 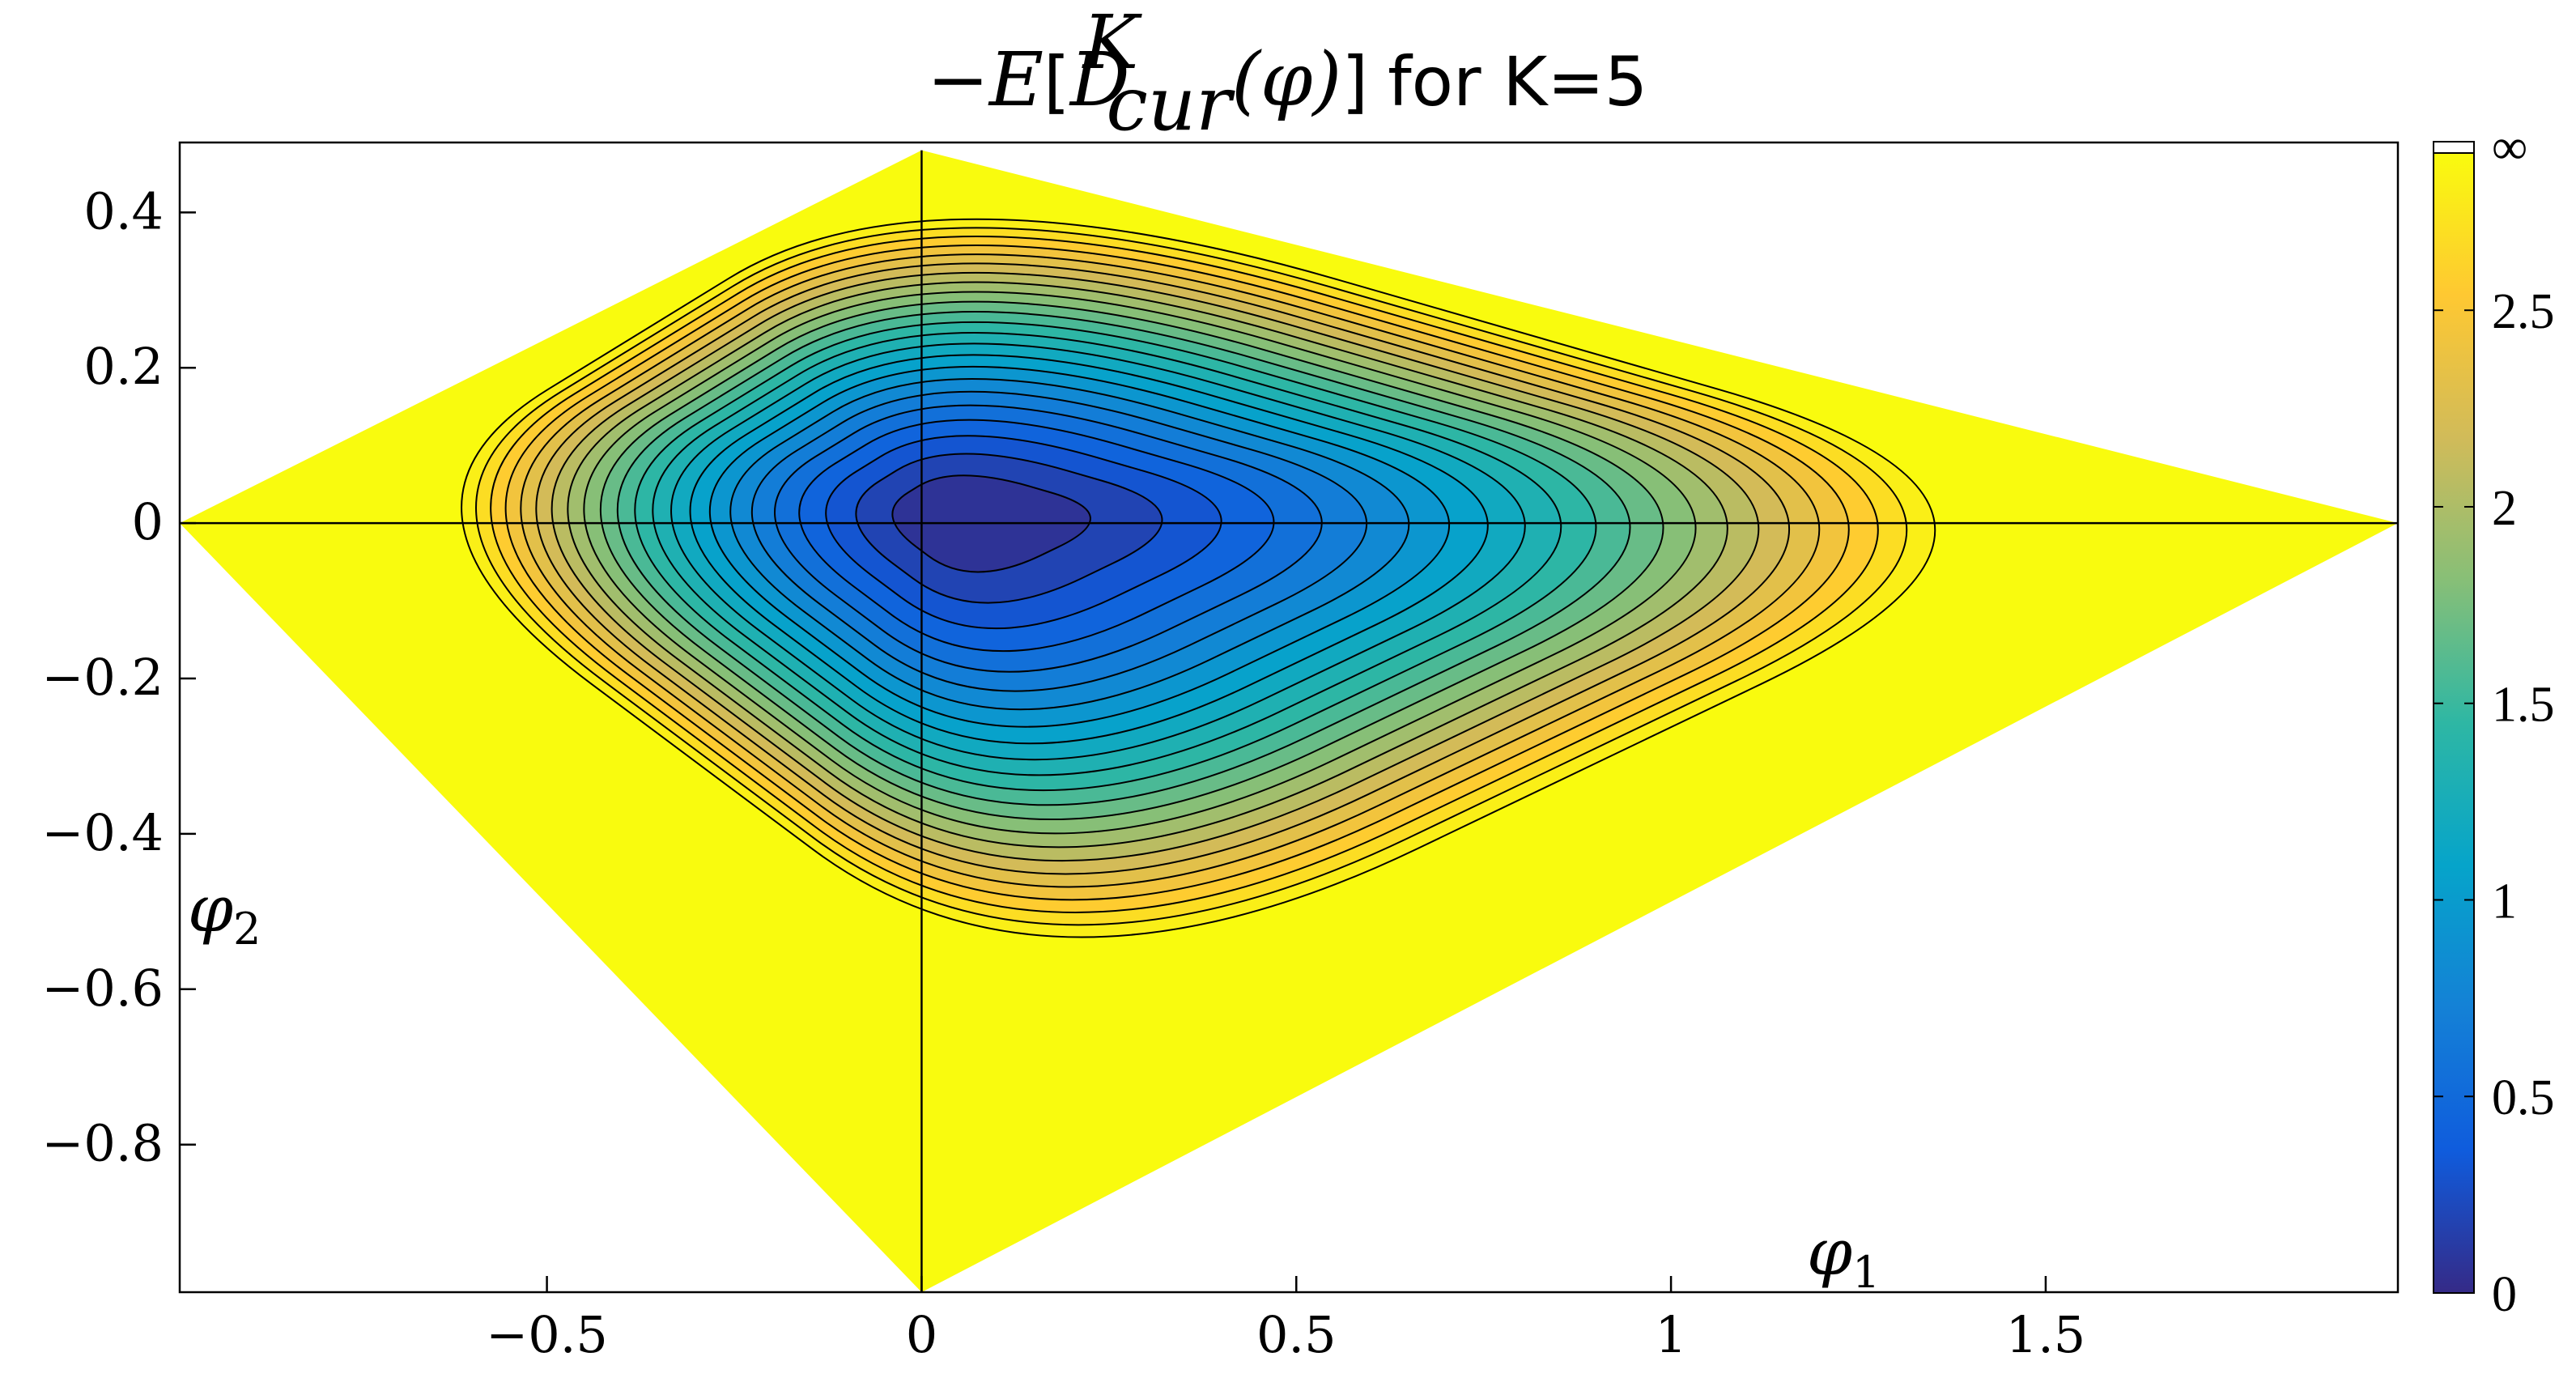 What do you see at coordinates (2504, 508) in the screenshot?
I see `colorbar-tick-label: 2` at bounding box center [2504, 508].